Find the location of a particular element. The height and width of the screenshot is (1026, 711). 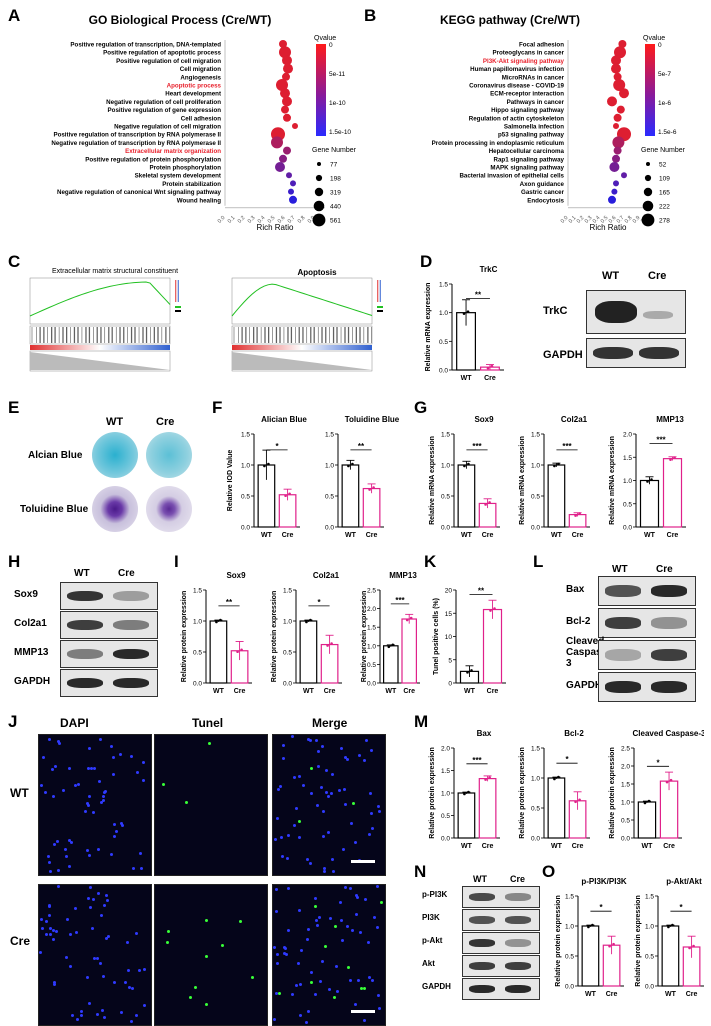

micro-col-merge: Merge is located at coordinates (330, 723).